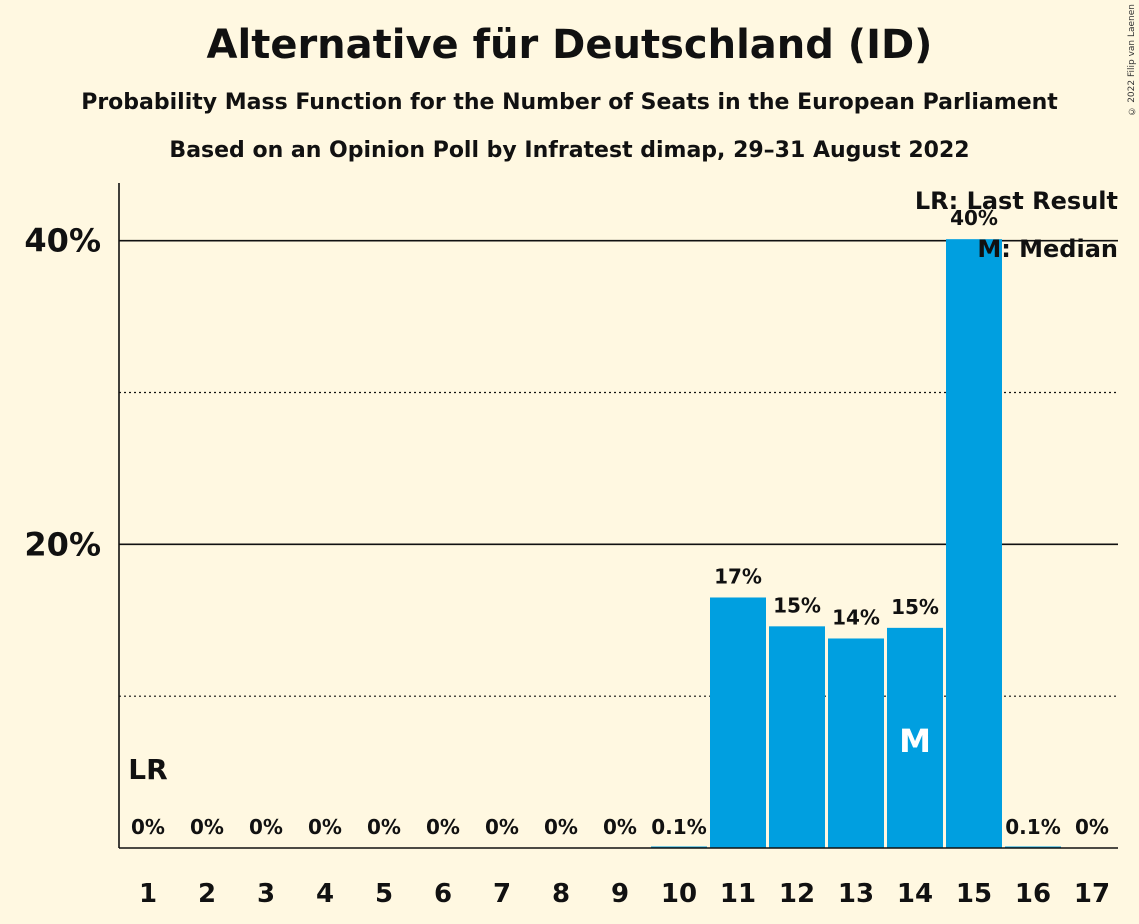  Describe the element at coordinates (1047, 249) in the screenshot. I see `legend-median: M: Median` at that location.